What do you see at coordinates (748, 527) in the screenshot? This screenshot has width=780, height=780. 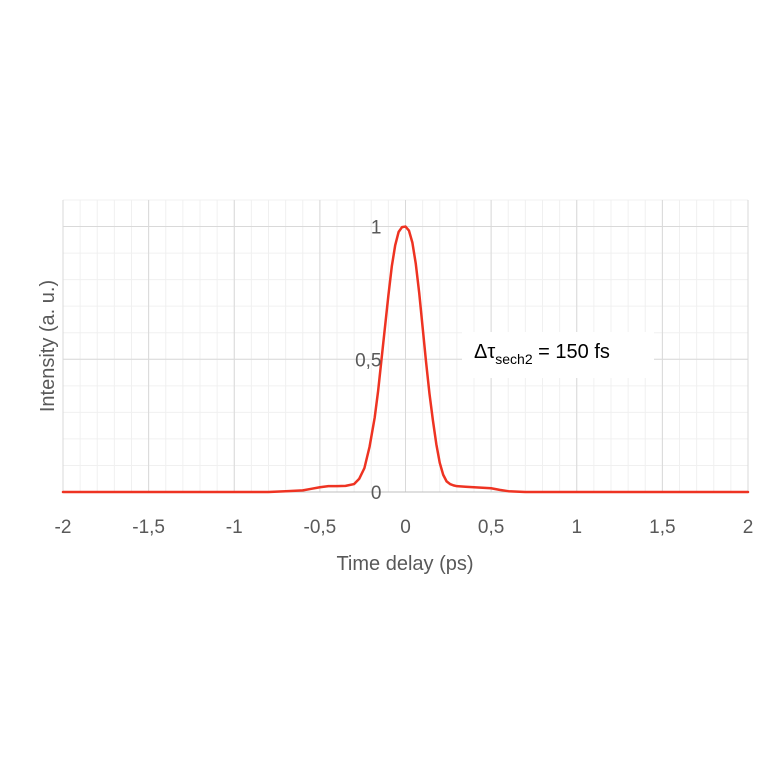 I see `x-tick-label: 2` at bounding box center [748, 527].